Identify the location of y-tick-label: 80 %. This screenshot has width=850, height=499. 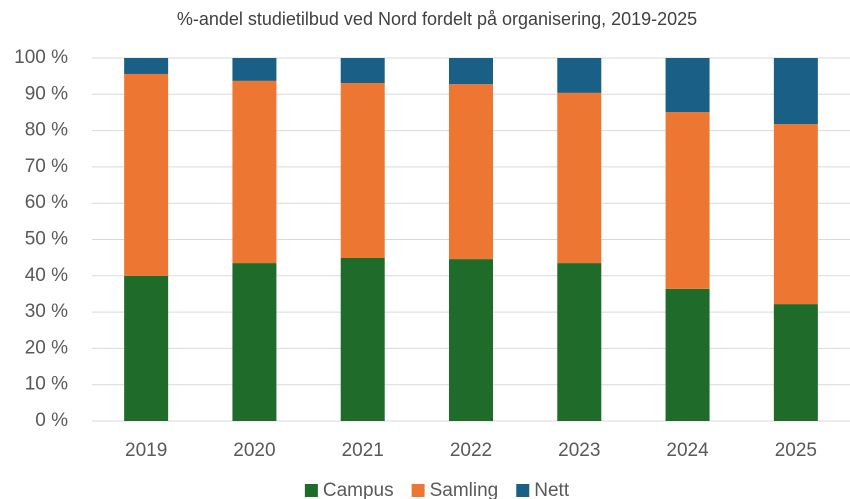
(46, 130).